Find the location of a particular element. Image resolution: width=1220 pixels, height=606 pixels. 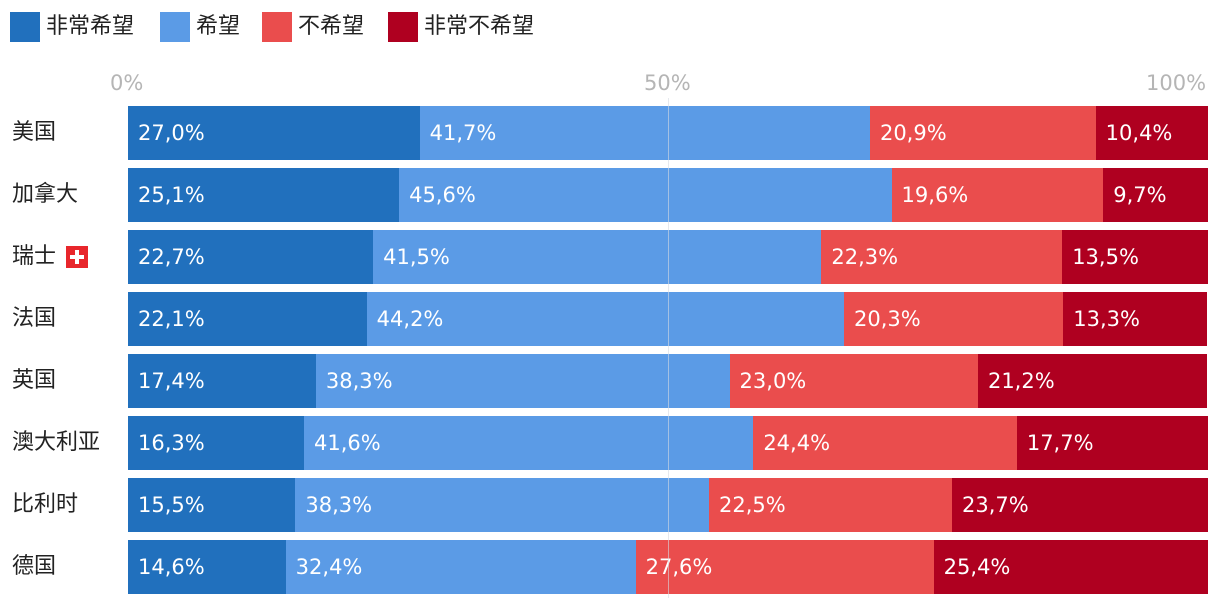

data-label: 16,3% is located at coordinates (171, 443).